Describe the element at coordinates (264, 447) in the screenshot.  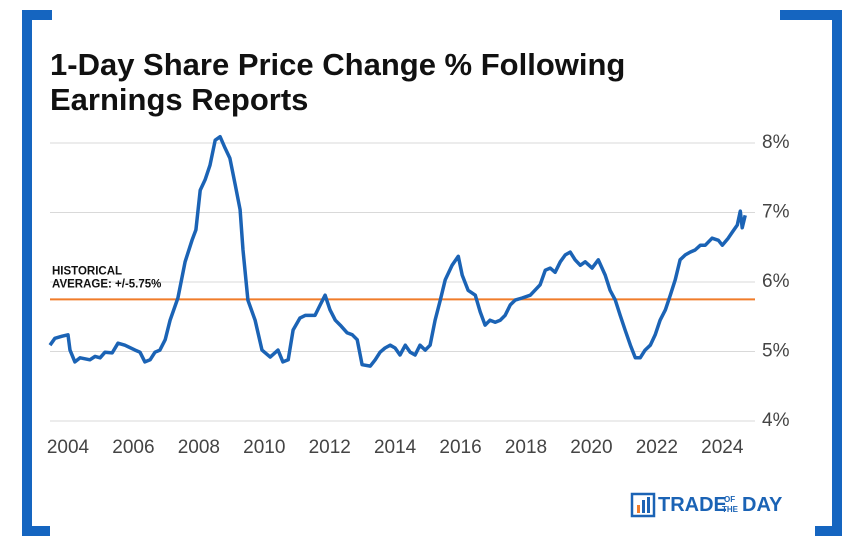
I see `x-tick-label: 2010` at that location.